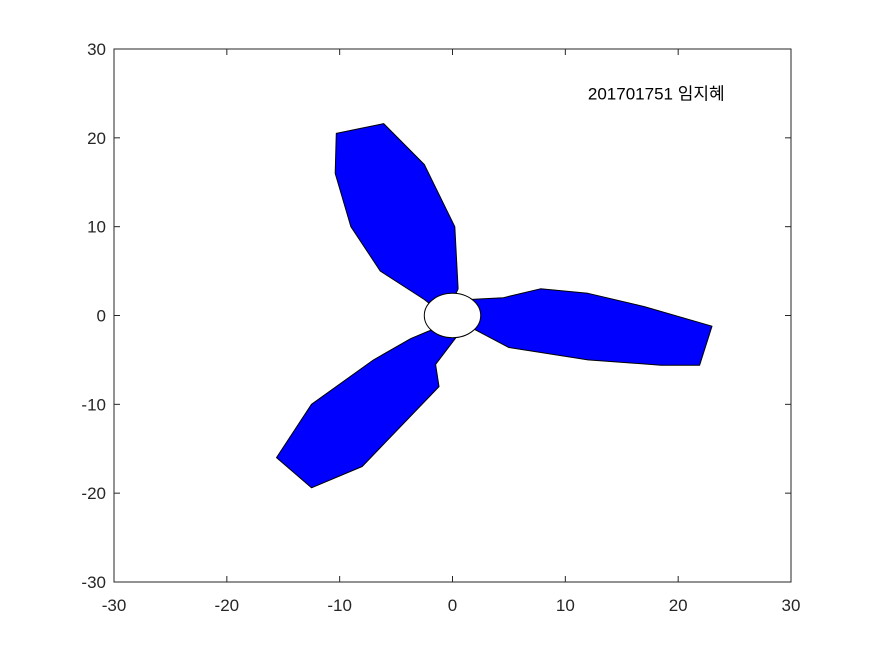 This screenshot has height=656, width=875. Describe the element at coordinates (678, 605) in the screenshot. I see `x-tick-label: 20` at that location.